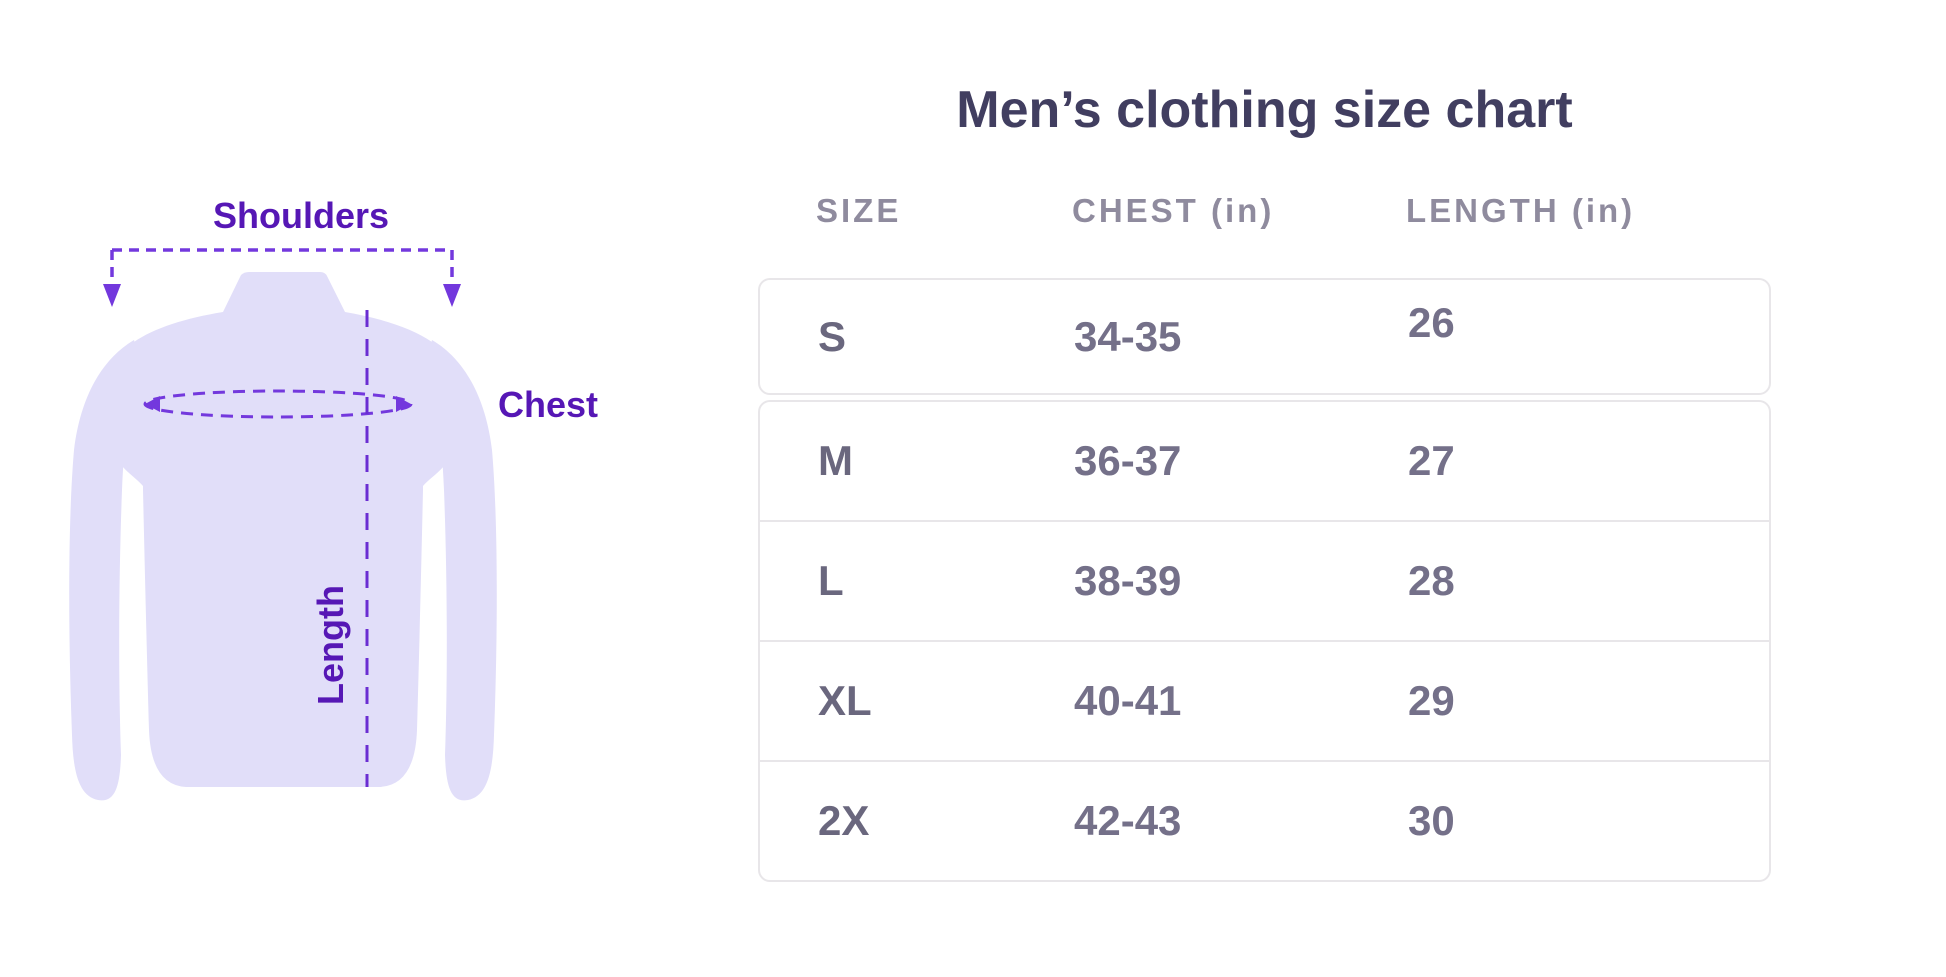  What do you see at coordinates (1128, 336) in the screenshot?
I see `chest-cell: 34-35` at bounding box center [1128, 336].